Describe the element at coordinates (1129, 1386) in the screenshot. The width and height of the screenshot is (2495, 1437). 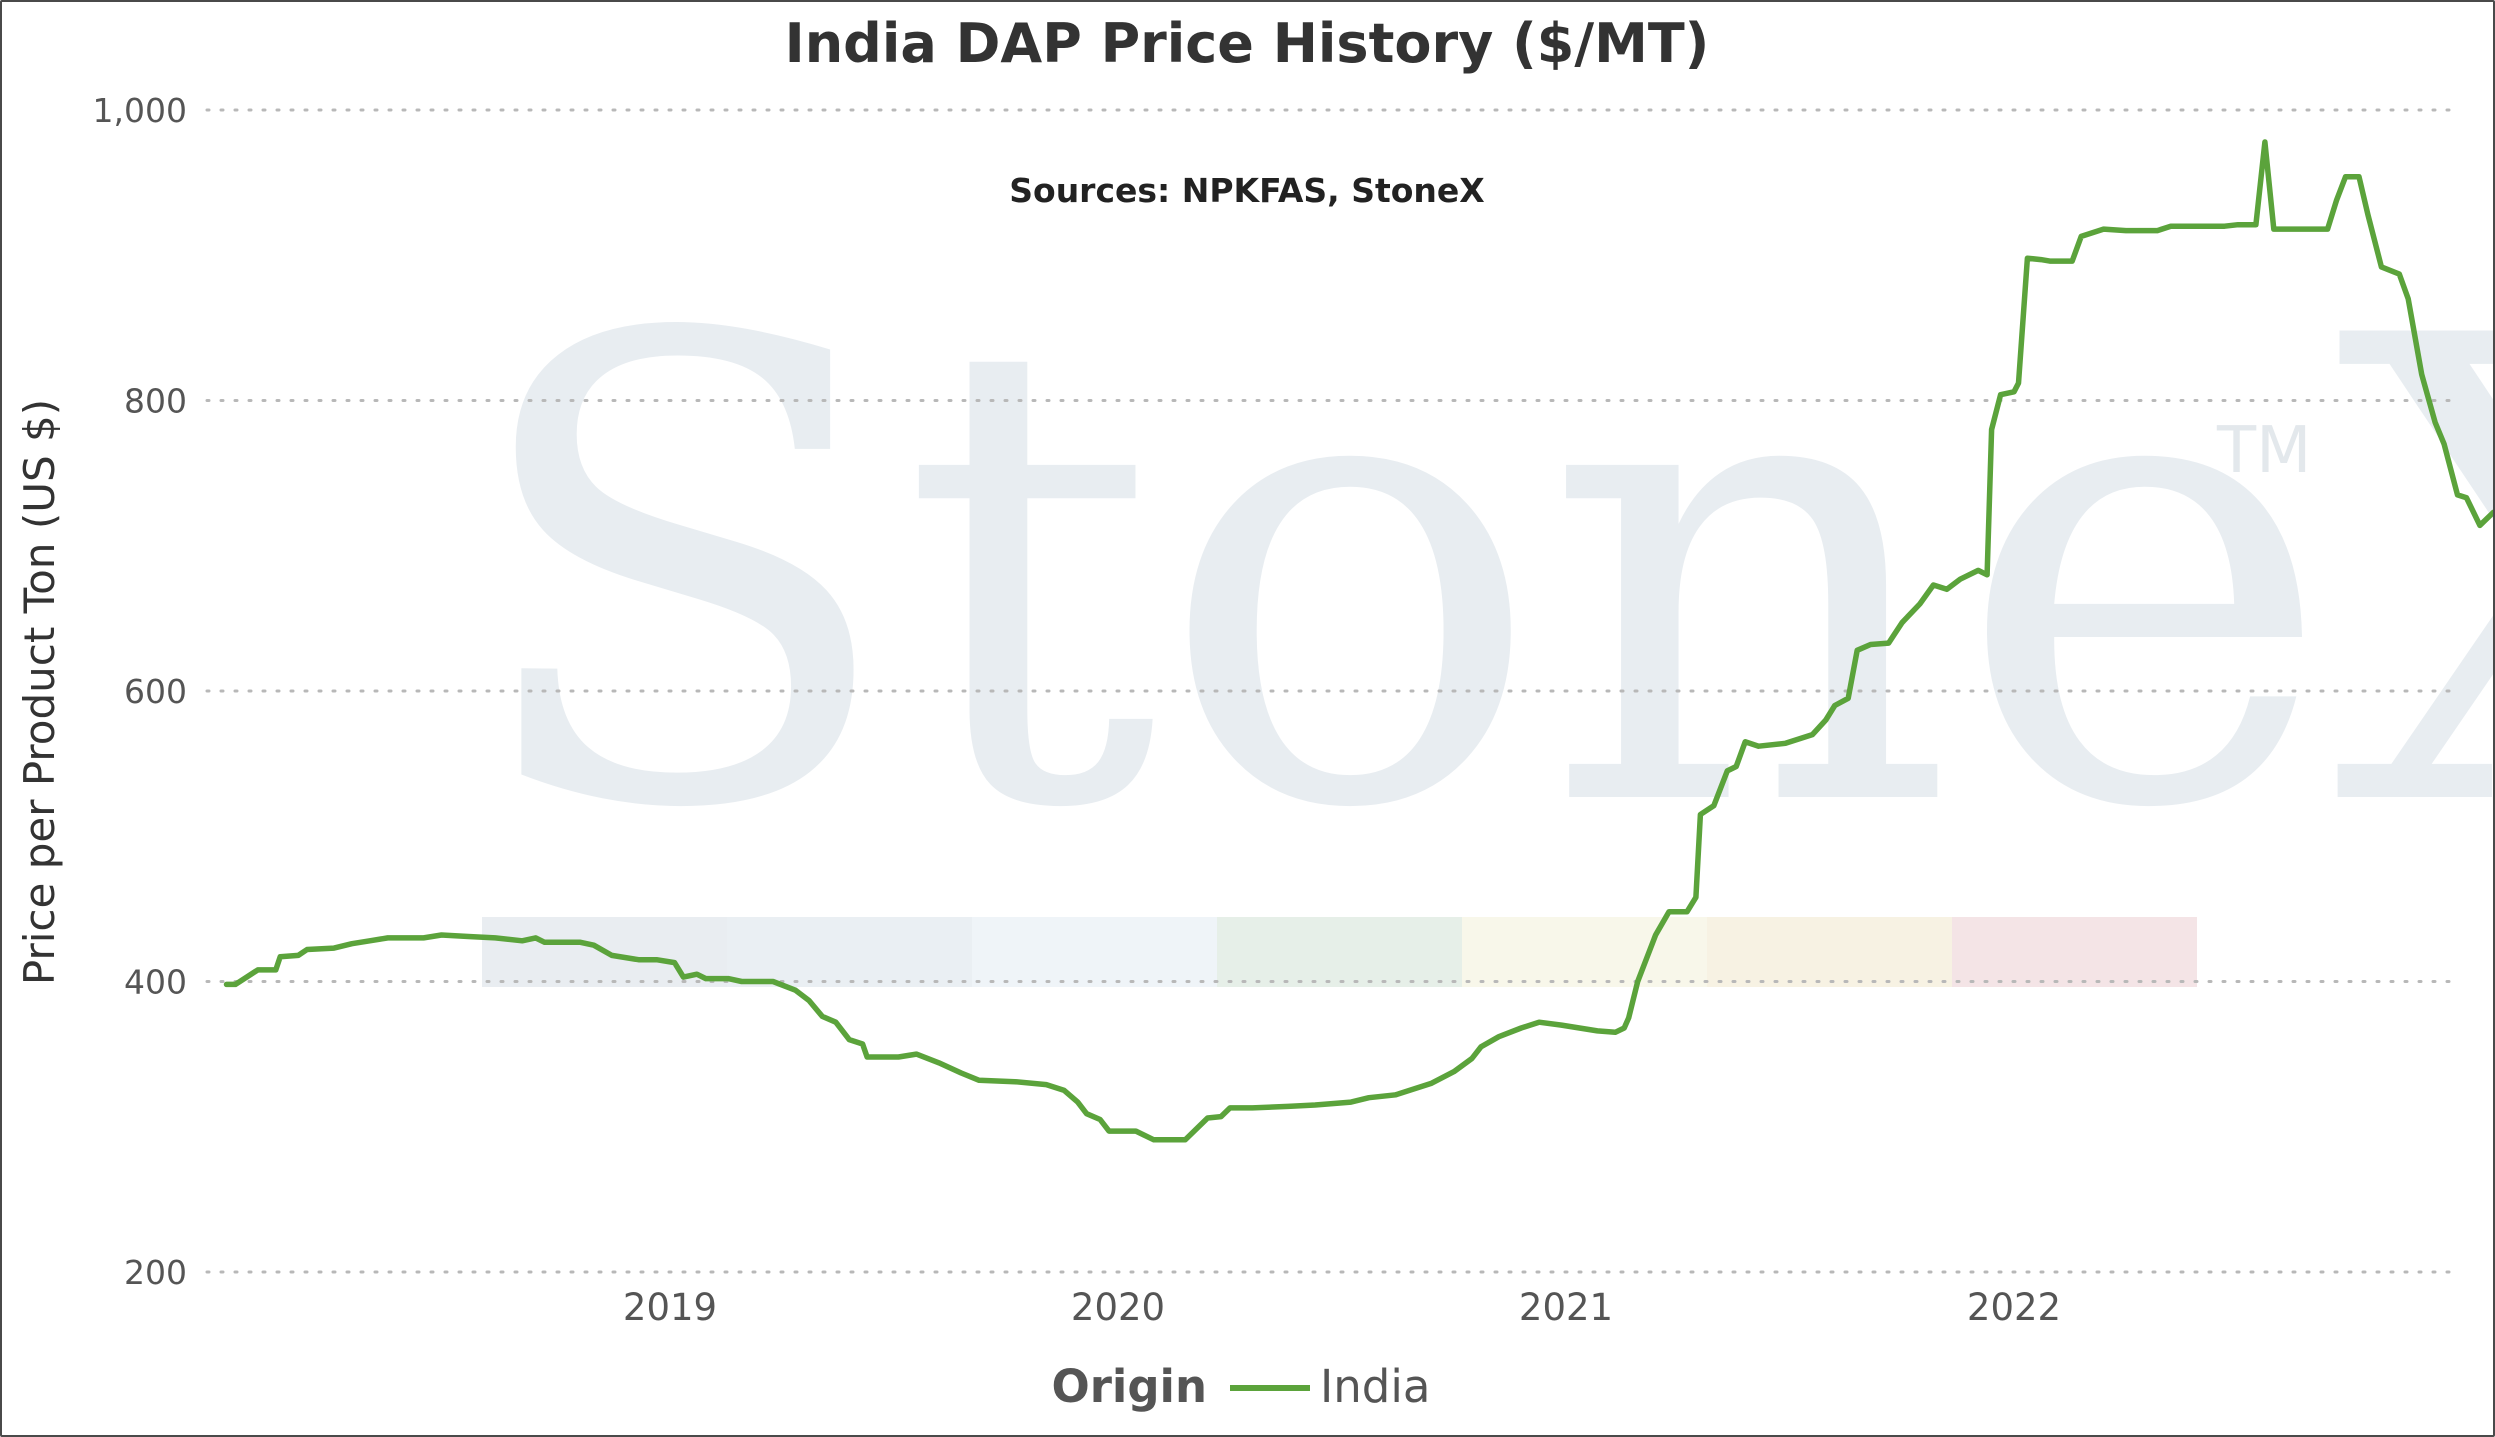
I see `legend-title: Origin` at that location.